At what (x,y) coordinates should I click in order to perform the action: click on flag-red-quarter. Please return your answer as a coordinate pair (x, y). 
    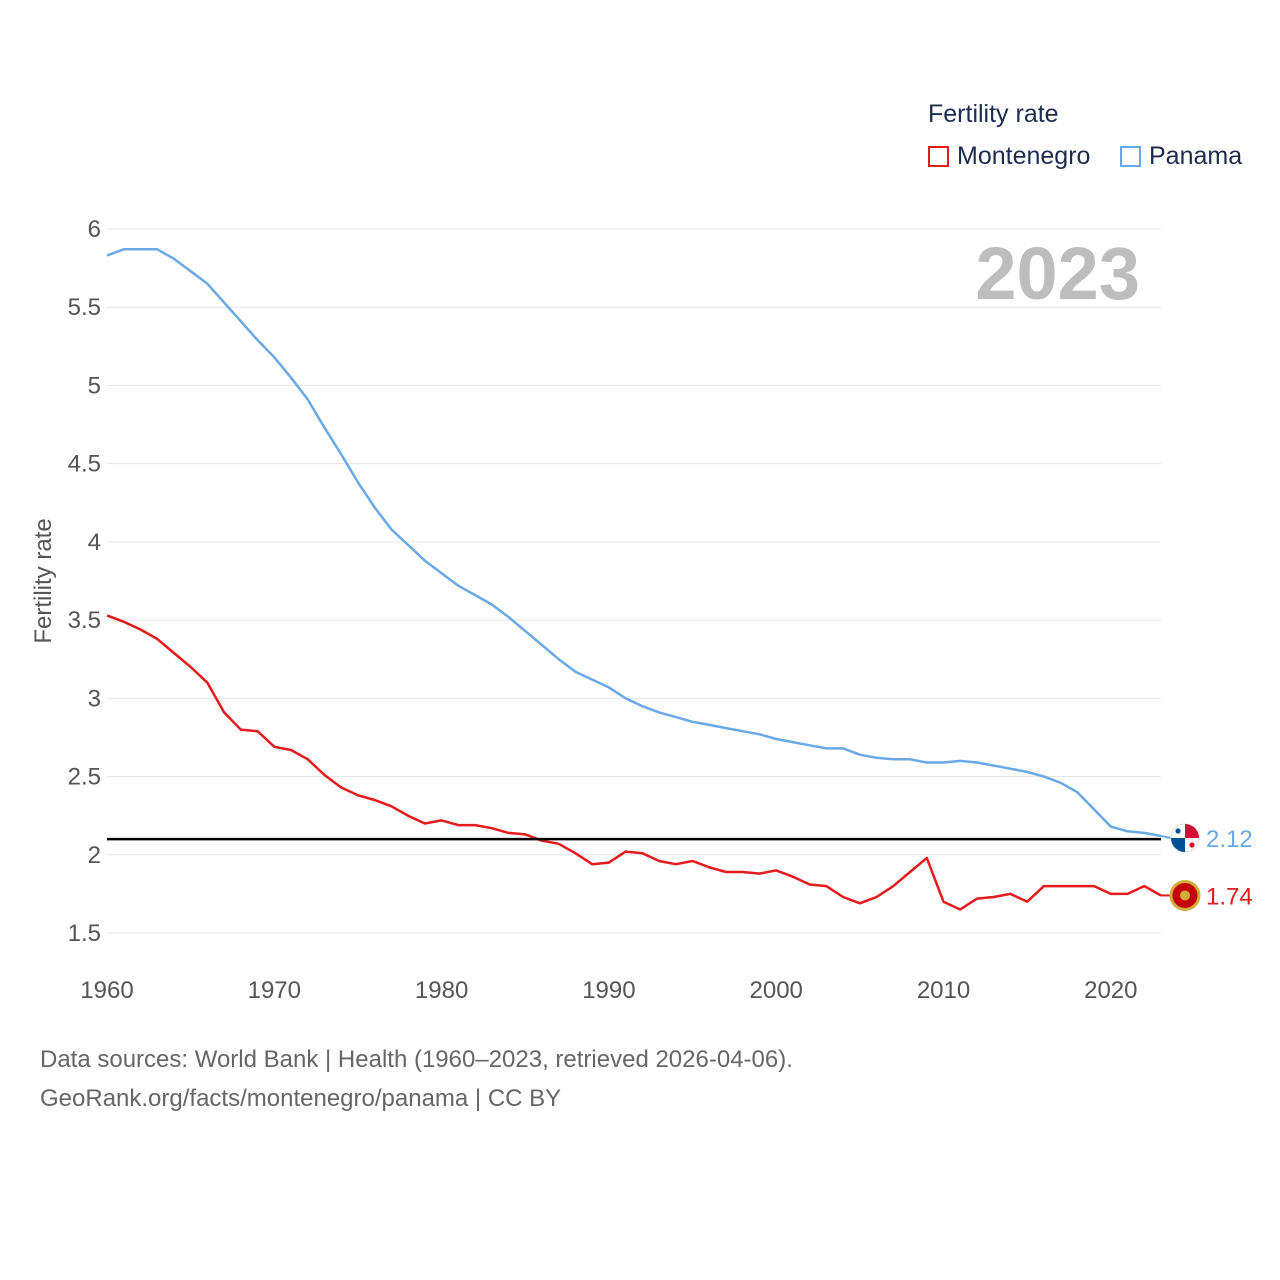
    Looking at the image, I should click on (1192, 831).